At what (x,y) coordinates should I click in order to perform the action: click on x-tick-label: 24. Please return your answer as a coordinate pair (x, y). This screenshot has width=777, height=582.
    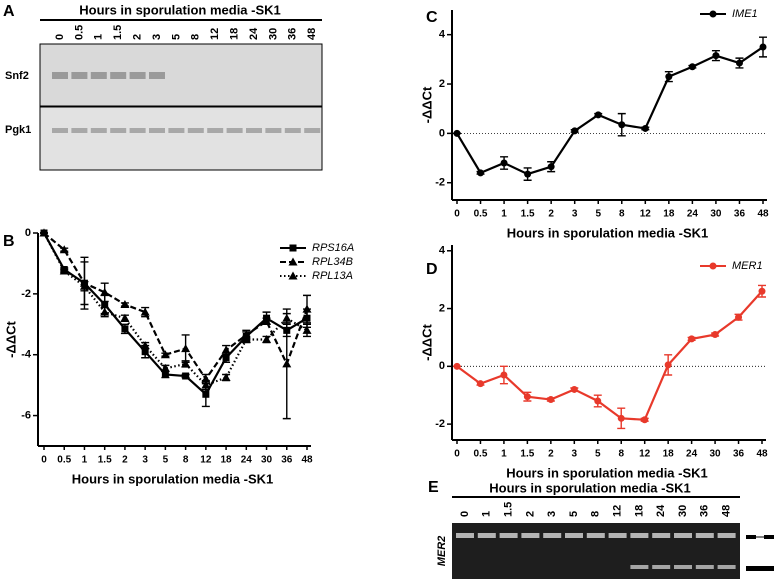
    Looking at the image, I should click on (247, 460).